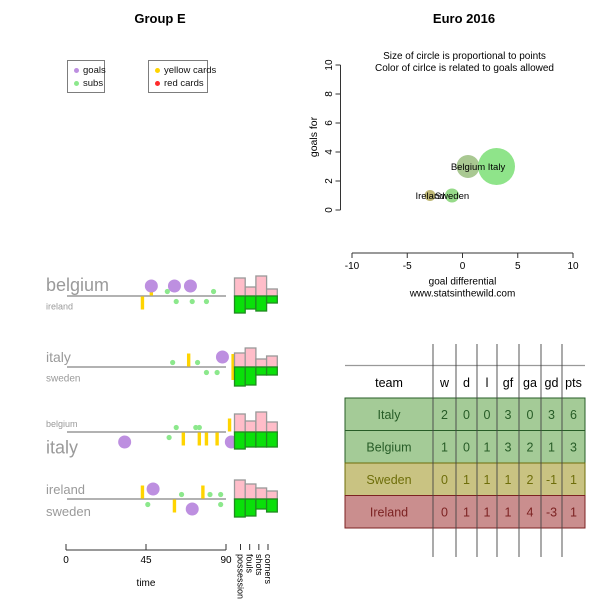 The height and width of the screenshot is (604, 604). I want to click on table-cell-gd: 3, so click(551, 415).